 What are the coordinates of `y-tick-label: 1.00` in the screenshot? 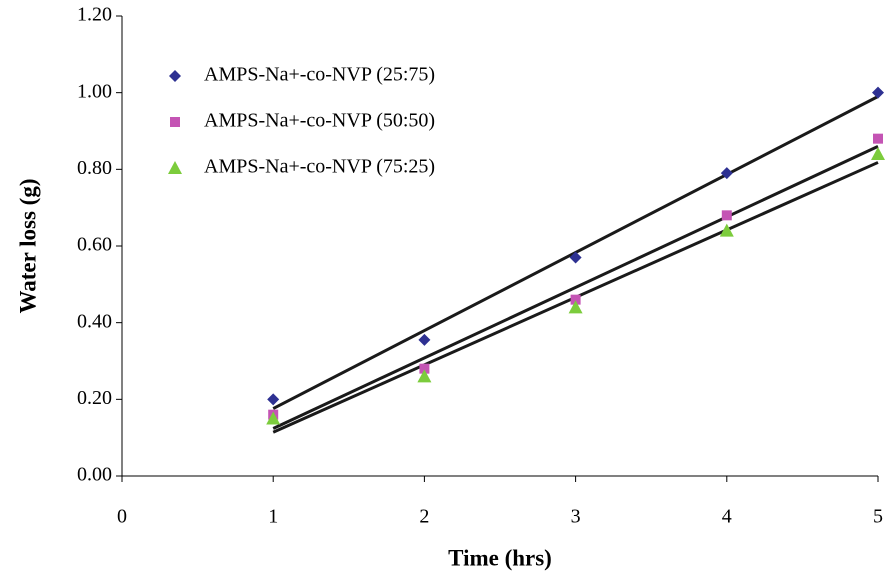 It's located at (94, 91).